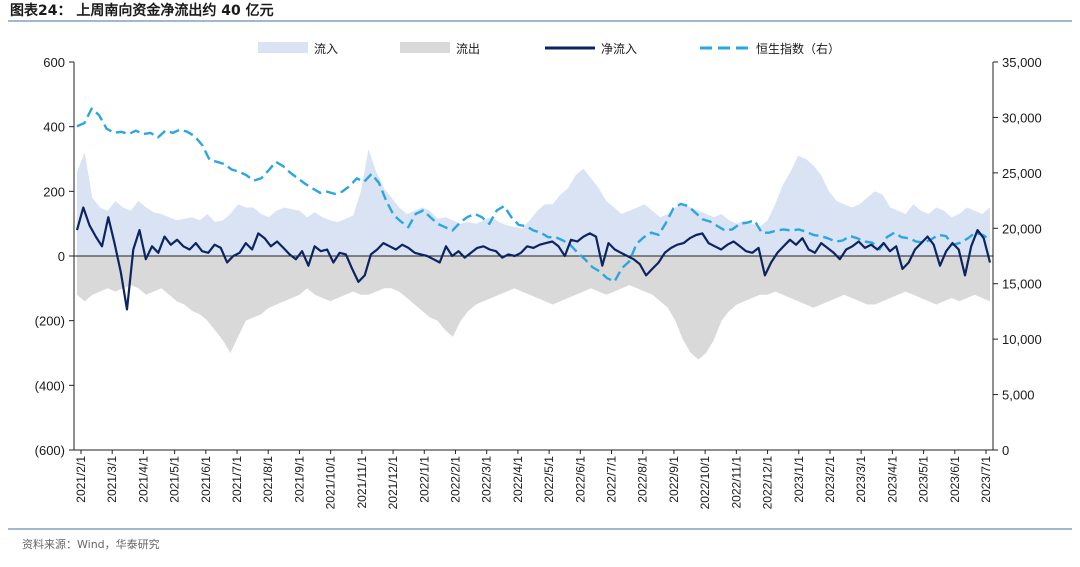 The width and height of the screenshot is (1080, 567). I want to click on x-tick-label: 2022/12/1, so click(768, 483).